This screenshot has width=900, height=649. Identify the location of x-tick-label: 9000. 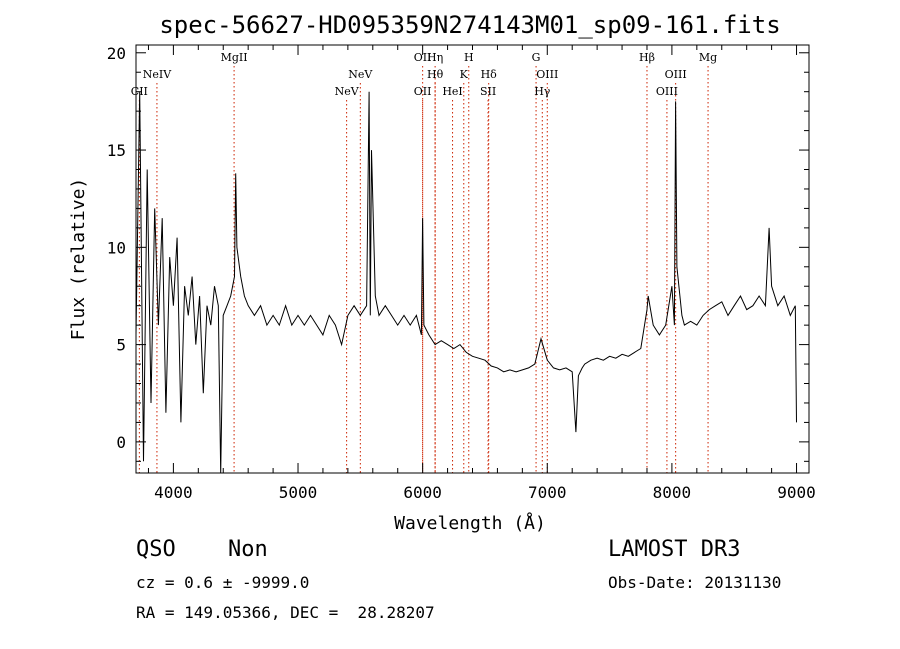
(796, 492).